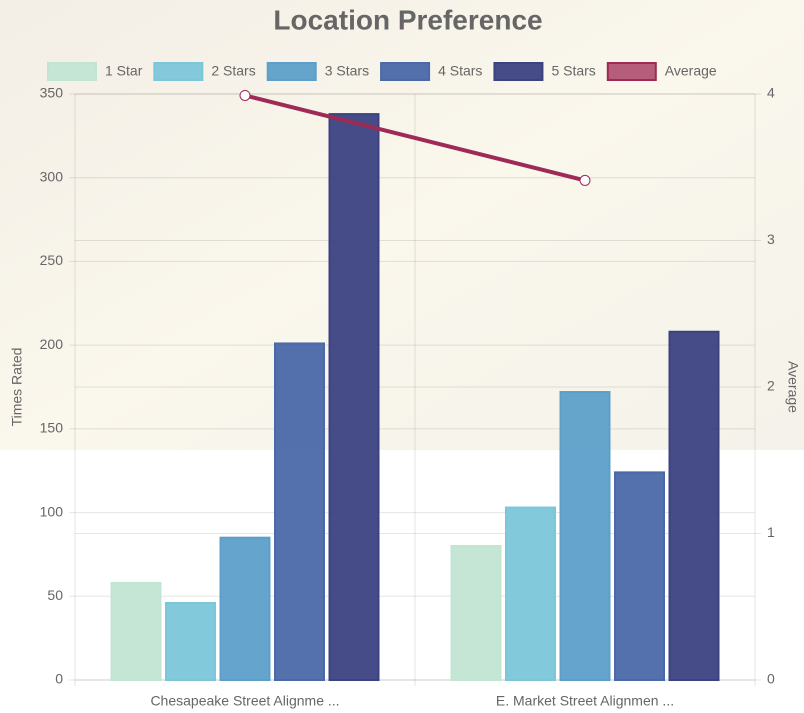  What do you see at coordinates (52, 428) in the screenshot?
I see `y-tick-label: 150` at bounding box center [52, 428].